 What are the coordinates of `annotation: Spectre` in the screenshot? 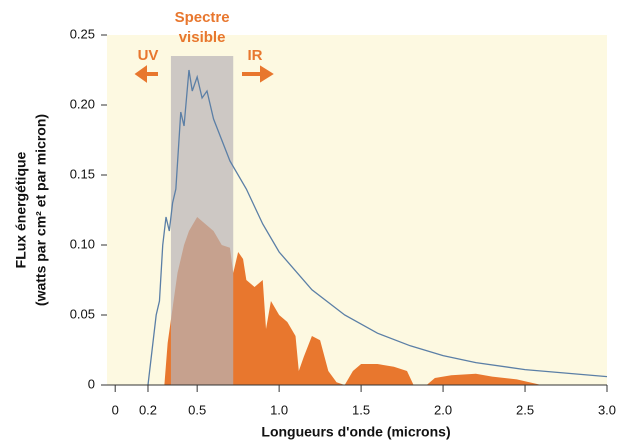 It's located at (202, 17).